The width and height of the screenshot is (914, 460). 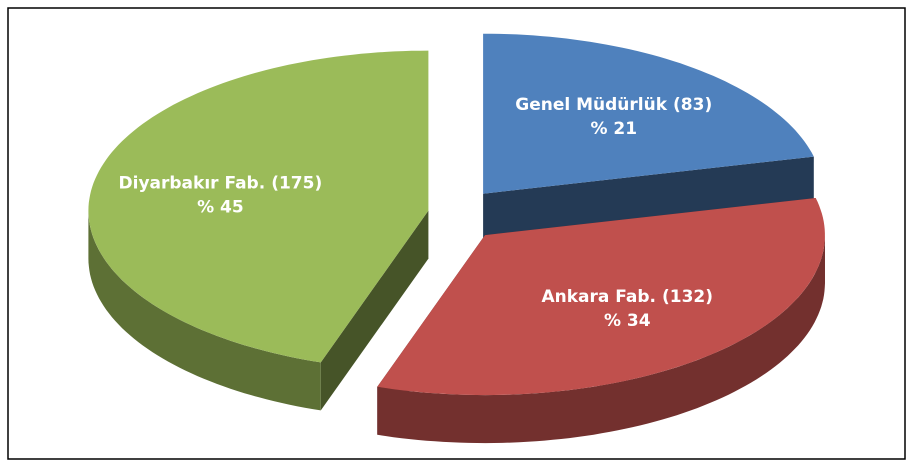 I want to click on category-label: Ankara Fab., so click(x=598, y=297).